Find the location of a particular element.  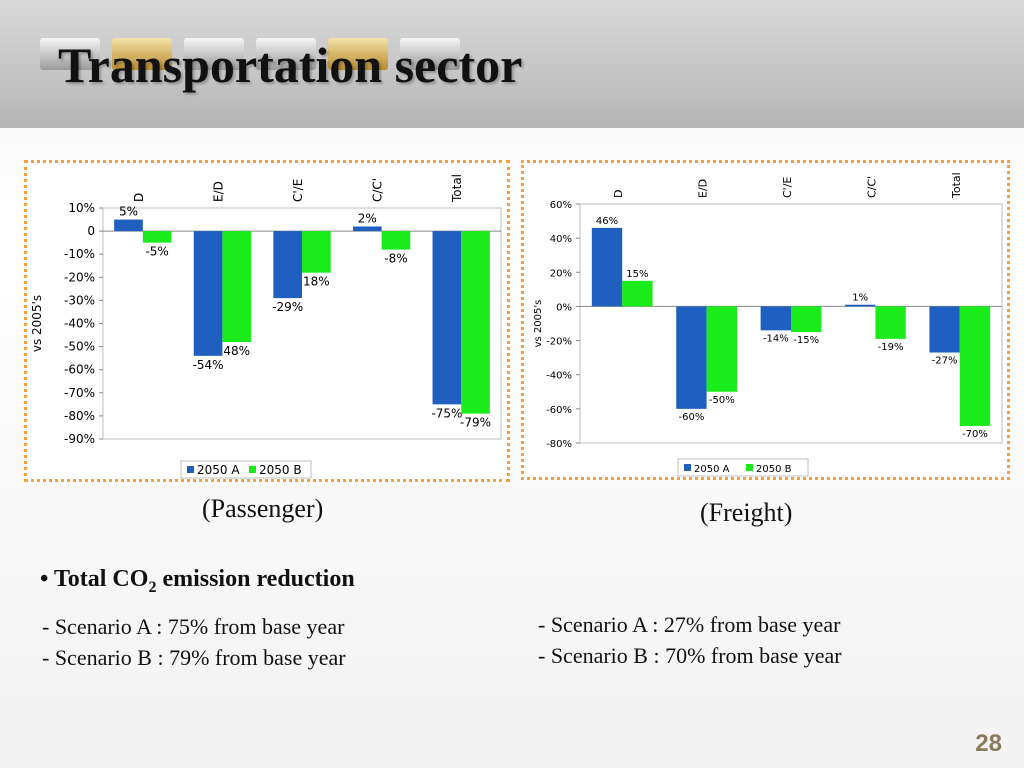

data-label: 1% is located at coordinates (860, 298).